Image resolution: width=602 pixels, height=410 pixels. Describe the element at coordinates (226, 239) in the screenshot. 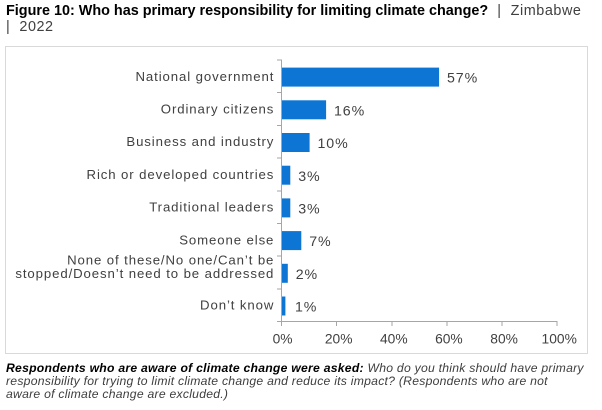

I see `svg-text: Someone else` at that location.